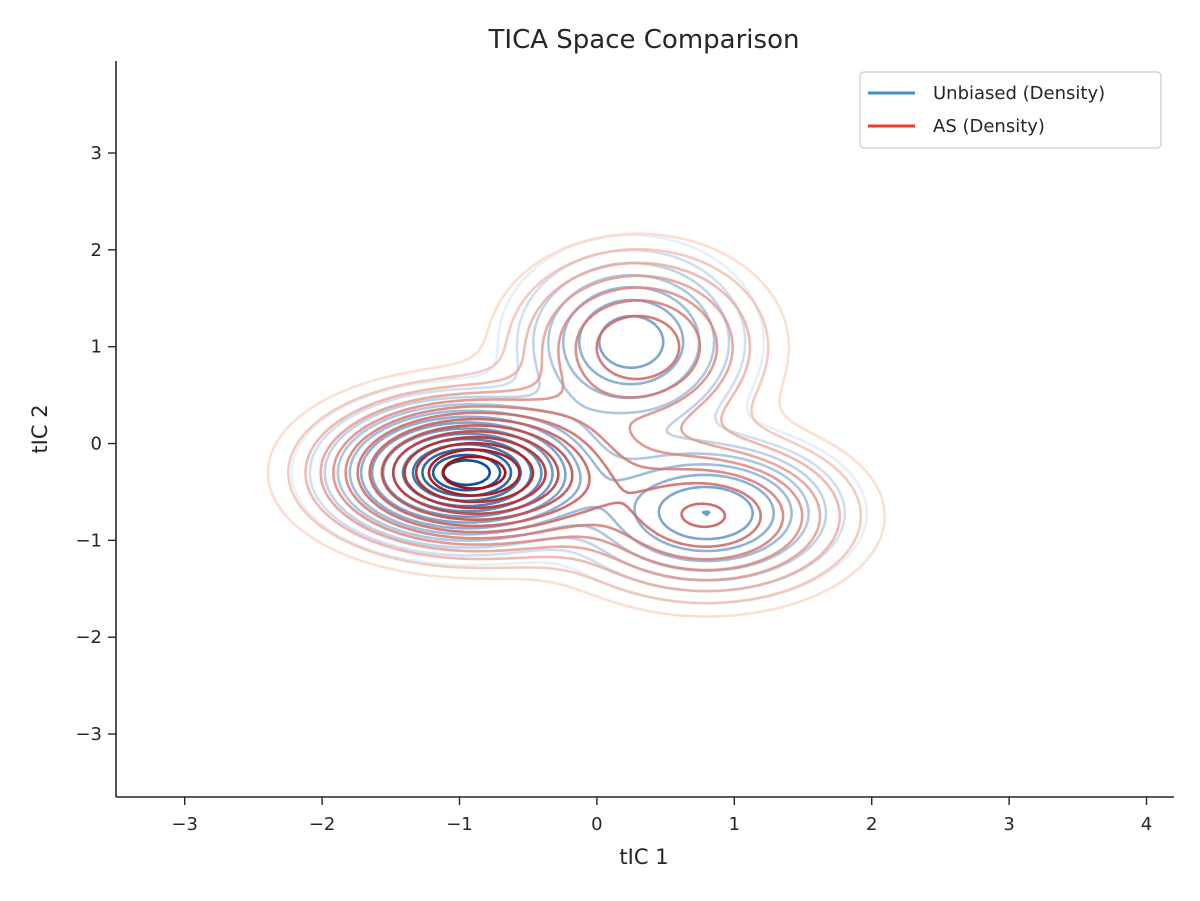 The width and height of the screenshot is (1200, 901). What do you see at coordinates (322, 824) in the screenshot?
I see `x-tick-label: −2` at bounding box center [322, 824].